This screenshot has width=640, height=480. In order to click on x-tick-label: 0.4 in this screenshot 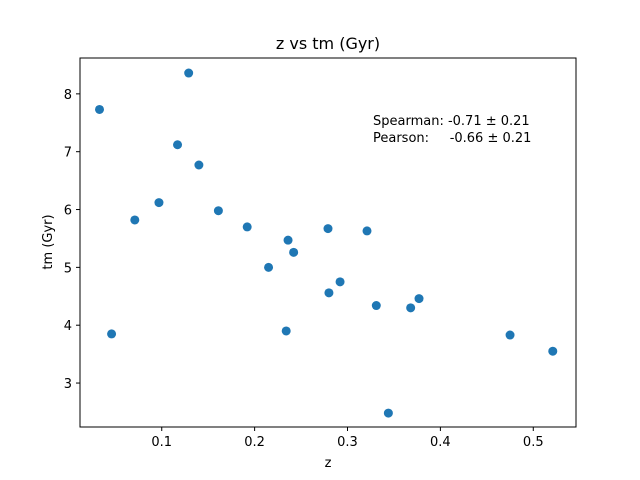, I will do `click(440, 442)`.